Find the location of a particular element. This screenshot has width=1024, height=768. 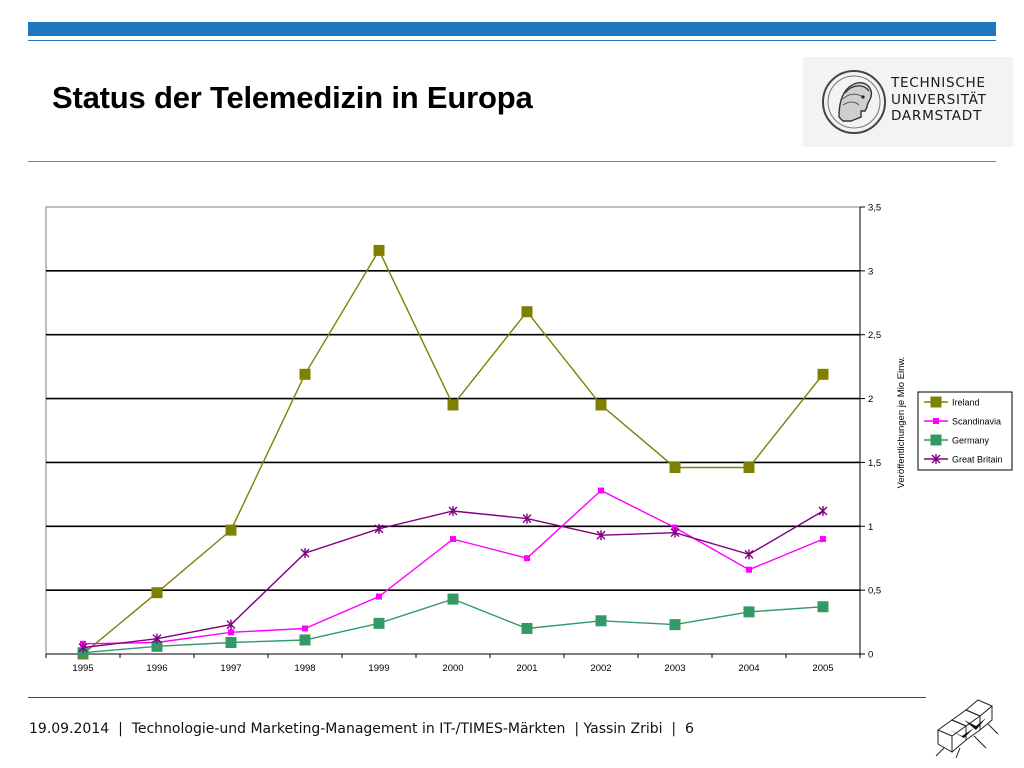

athena-seal-icon is located at coordinates (854, 102).